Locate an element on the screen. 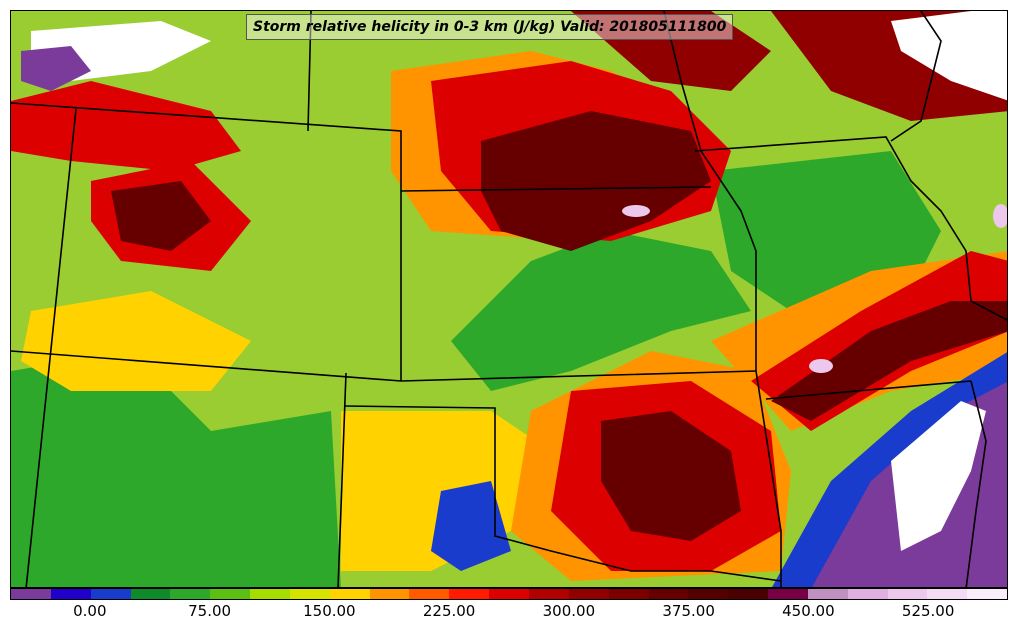 The width and height of the screenshot is (1018, 633). field-green-central is located at coordinates (601, 311).